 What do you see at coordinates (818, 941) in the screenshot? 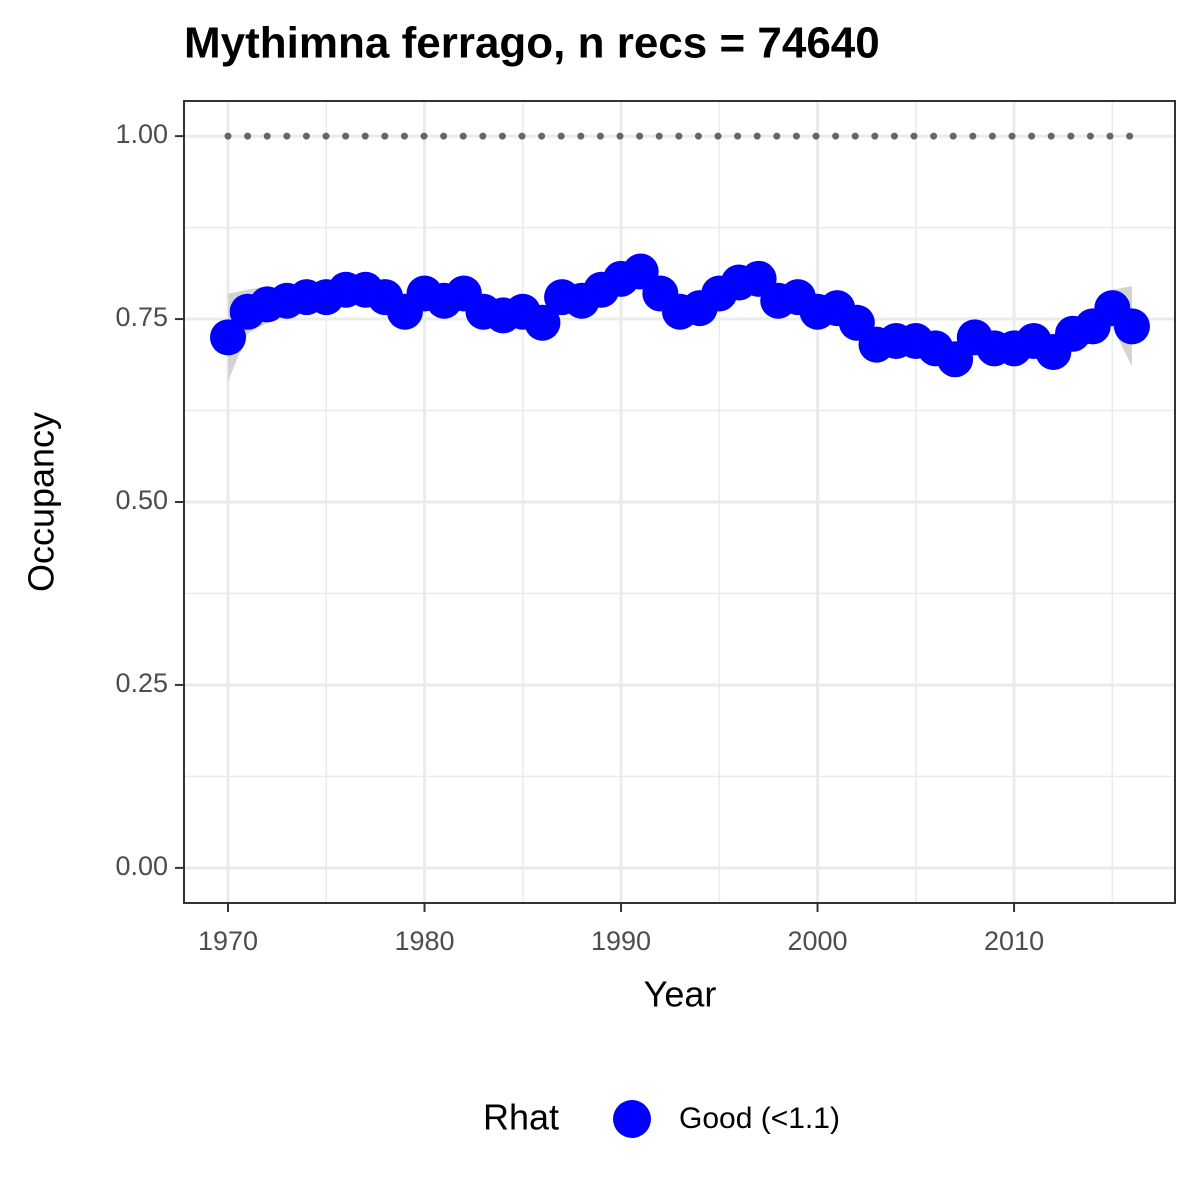
I see `x-tick-label: 2000` at bounding box center [818, 941].